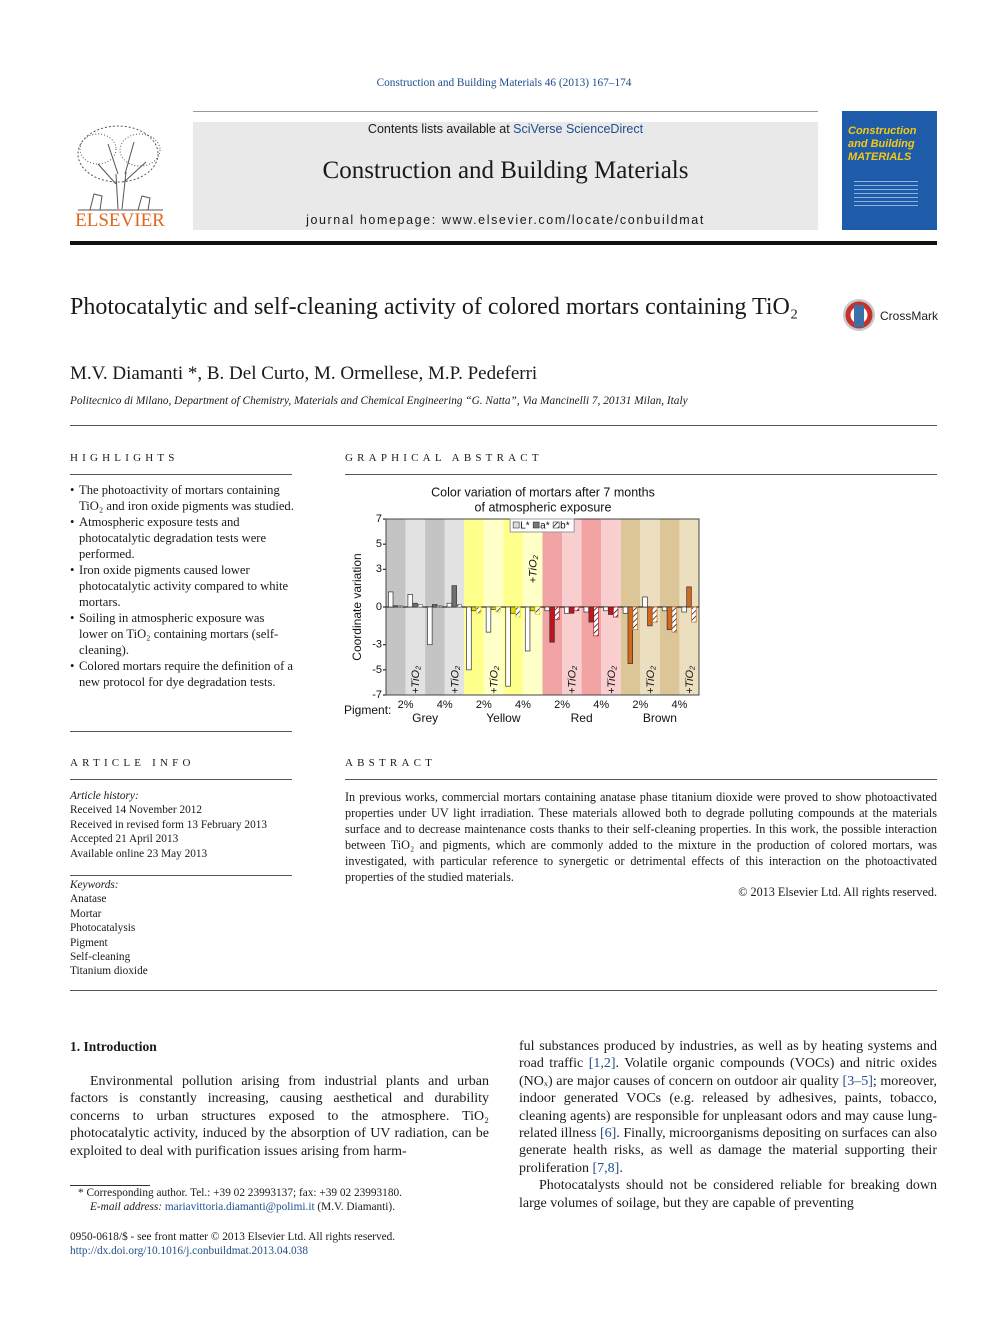 Image resolution: width=992 pixels, height=1323 pixels. What do you see at coordinates (578, 129) in the screenshot?
I see `contents-link: SciVerse ScienceDirect` at bounding box center [578, 129].